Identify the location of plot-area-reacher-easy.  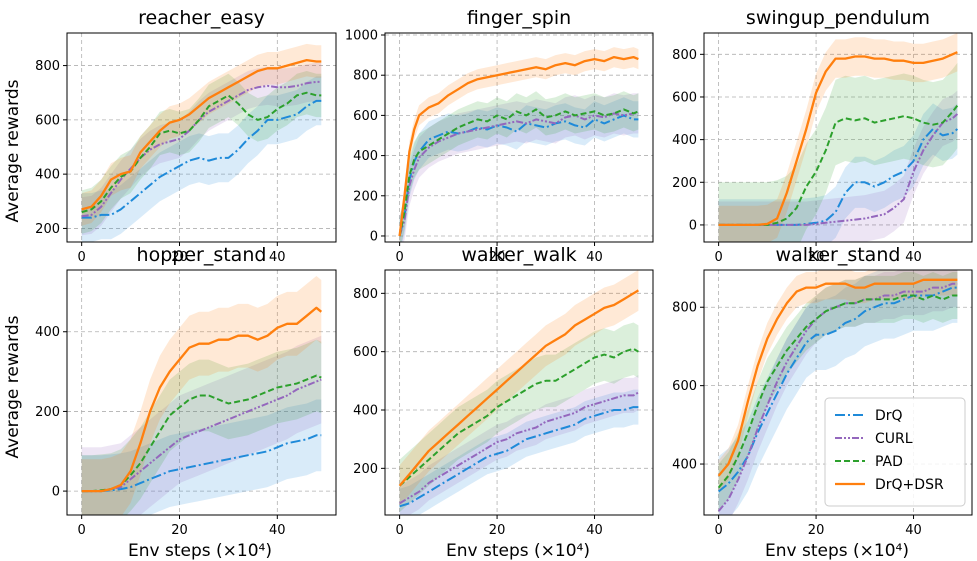
(201, 142).